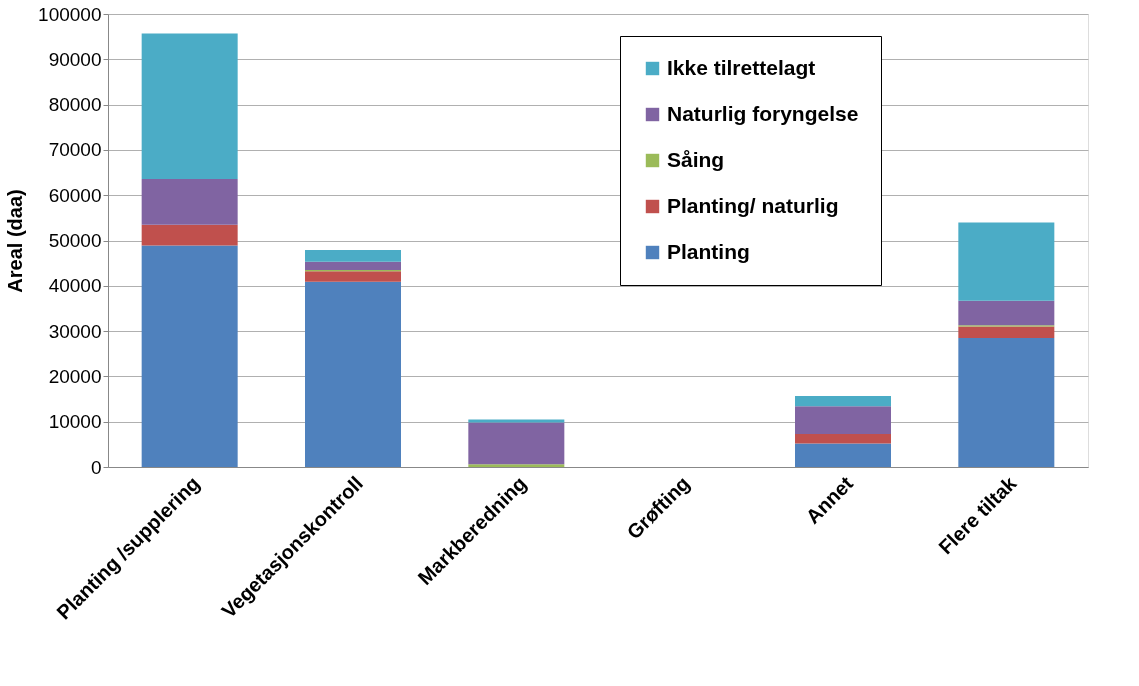 This screenshot has width=1139, height=686. Describe the element at coordinates (75, 422) in the screenshot. I see `y-tick-label: 10000` at that location.